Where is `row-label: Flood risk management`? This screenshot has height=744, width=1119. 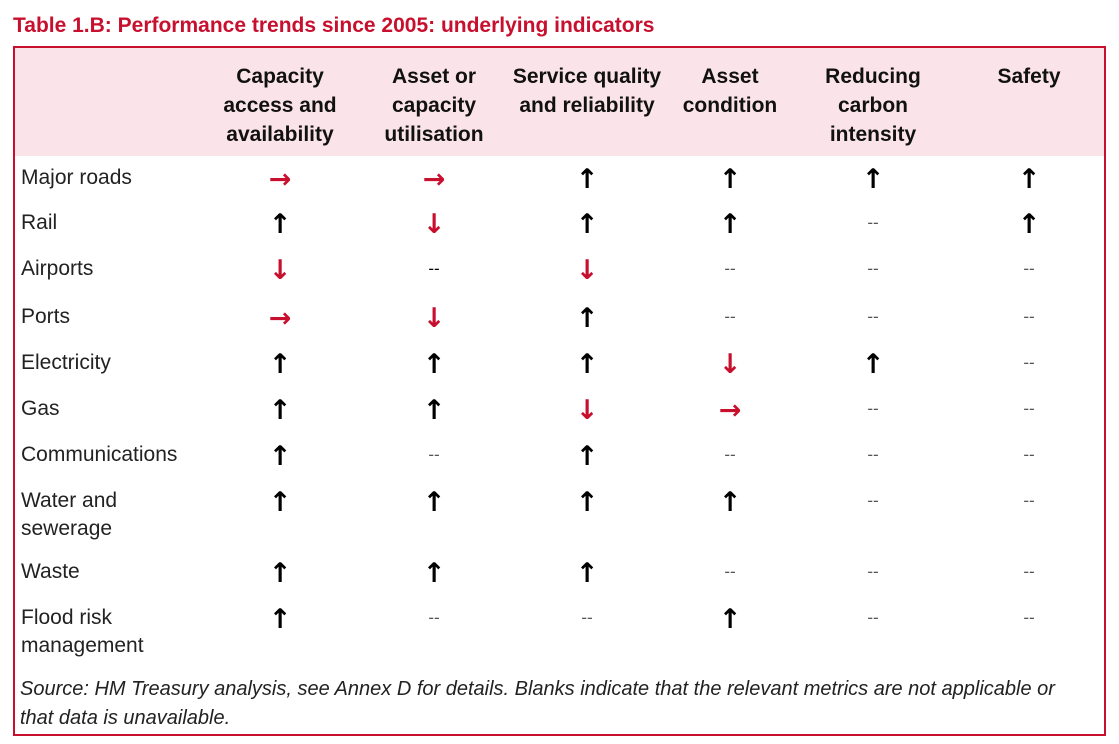 row-label: Flood risk management is located at coordinates (82, 631).